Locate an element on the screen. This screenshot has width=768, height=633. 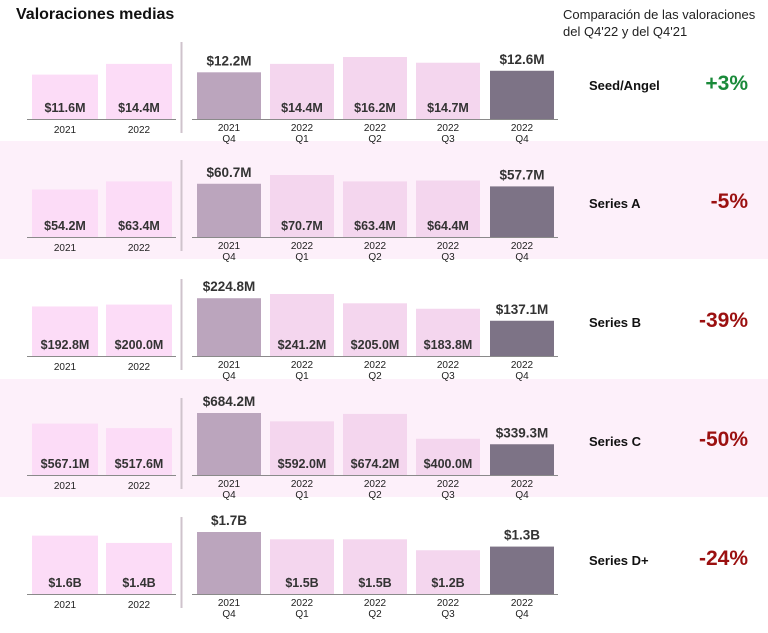
stage-label: Series A is located at coordinates (615, 203).